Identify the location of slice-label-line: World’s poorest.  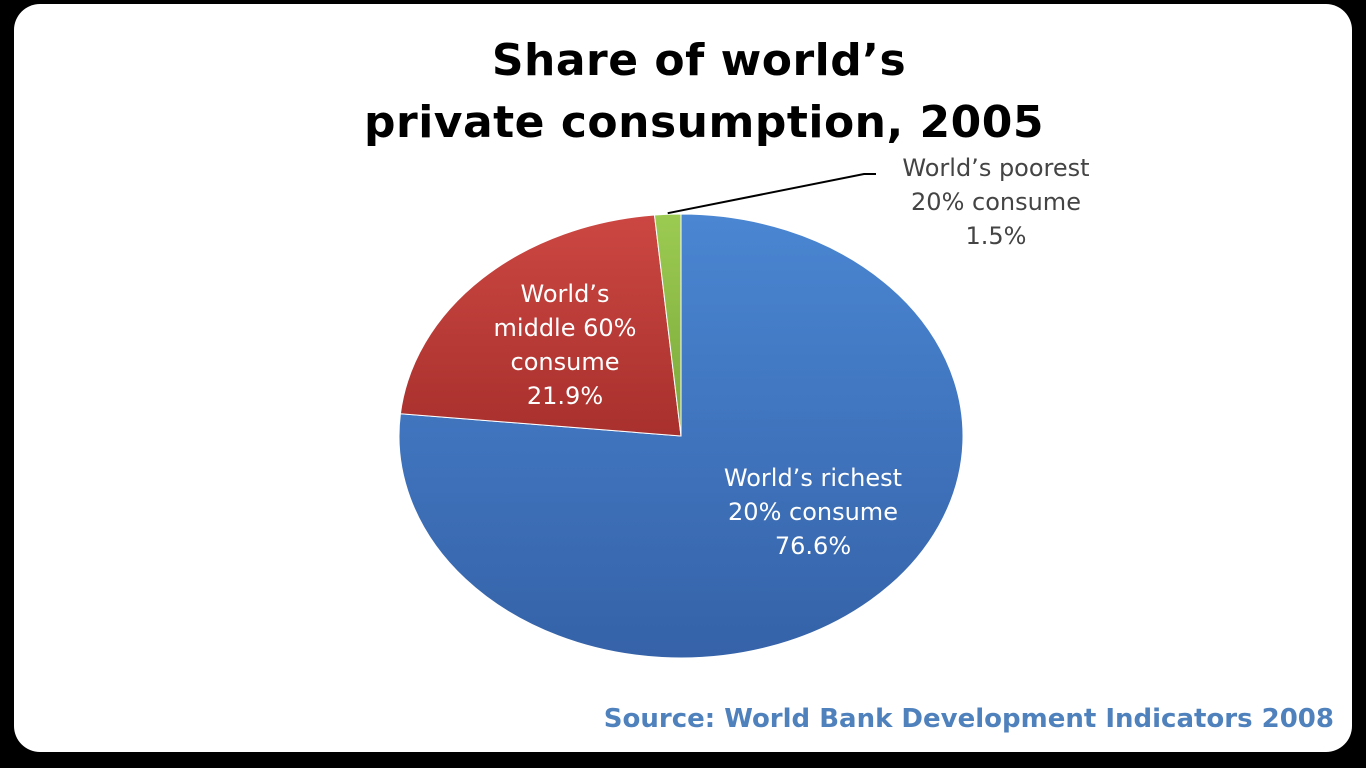
(995, 168).